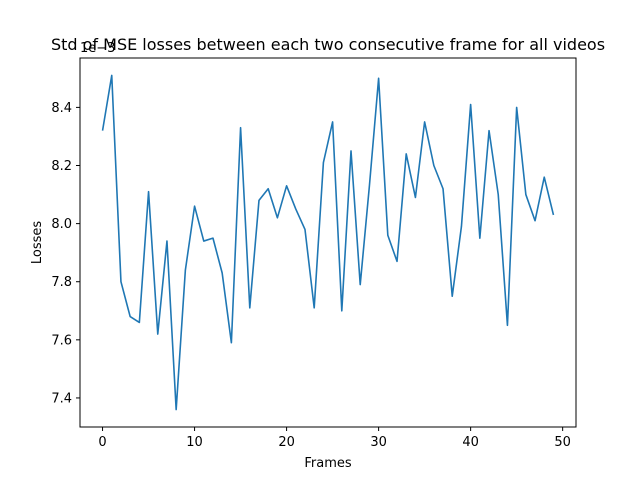 The image size is (640, 480). Describe the element at coordinates (562, 442) in the screenshot. I see `x-tick-label: 50` at that location.